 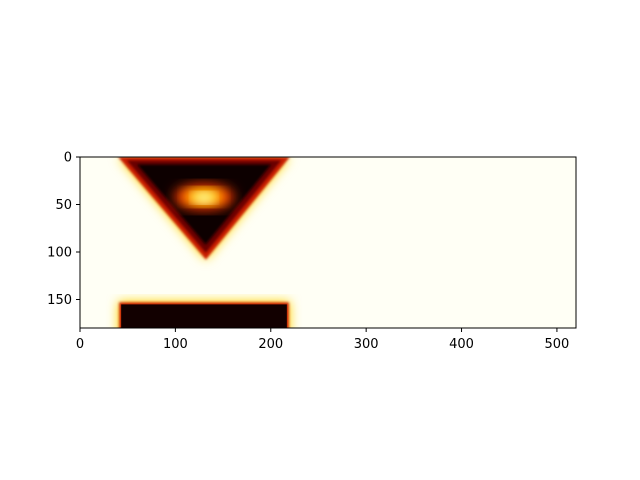 I want to click on y-tick-label: 100, so click(x=59, y=253).